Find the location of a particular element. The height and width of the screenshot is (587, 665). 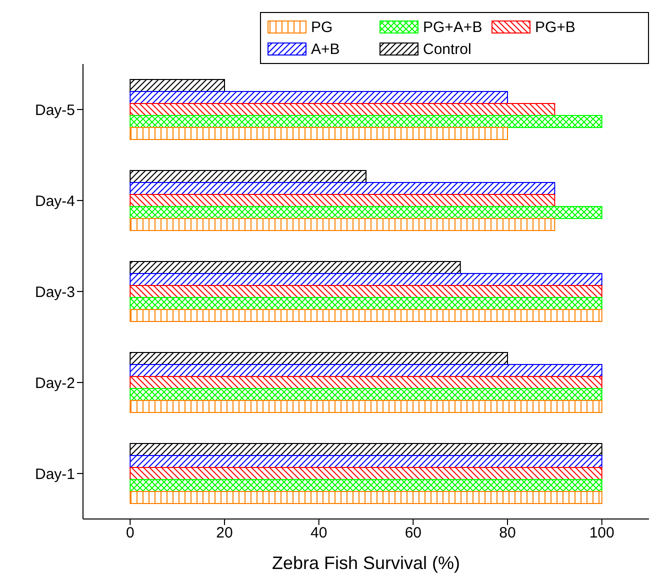

x-axis-title: Zebra Fish Survival (%) is located at coordinates (366, 563).